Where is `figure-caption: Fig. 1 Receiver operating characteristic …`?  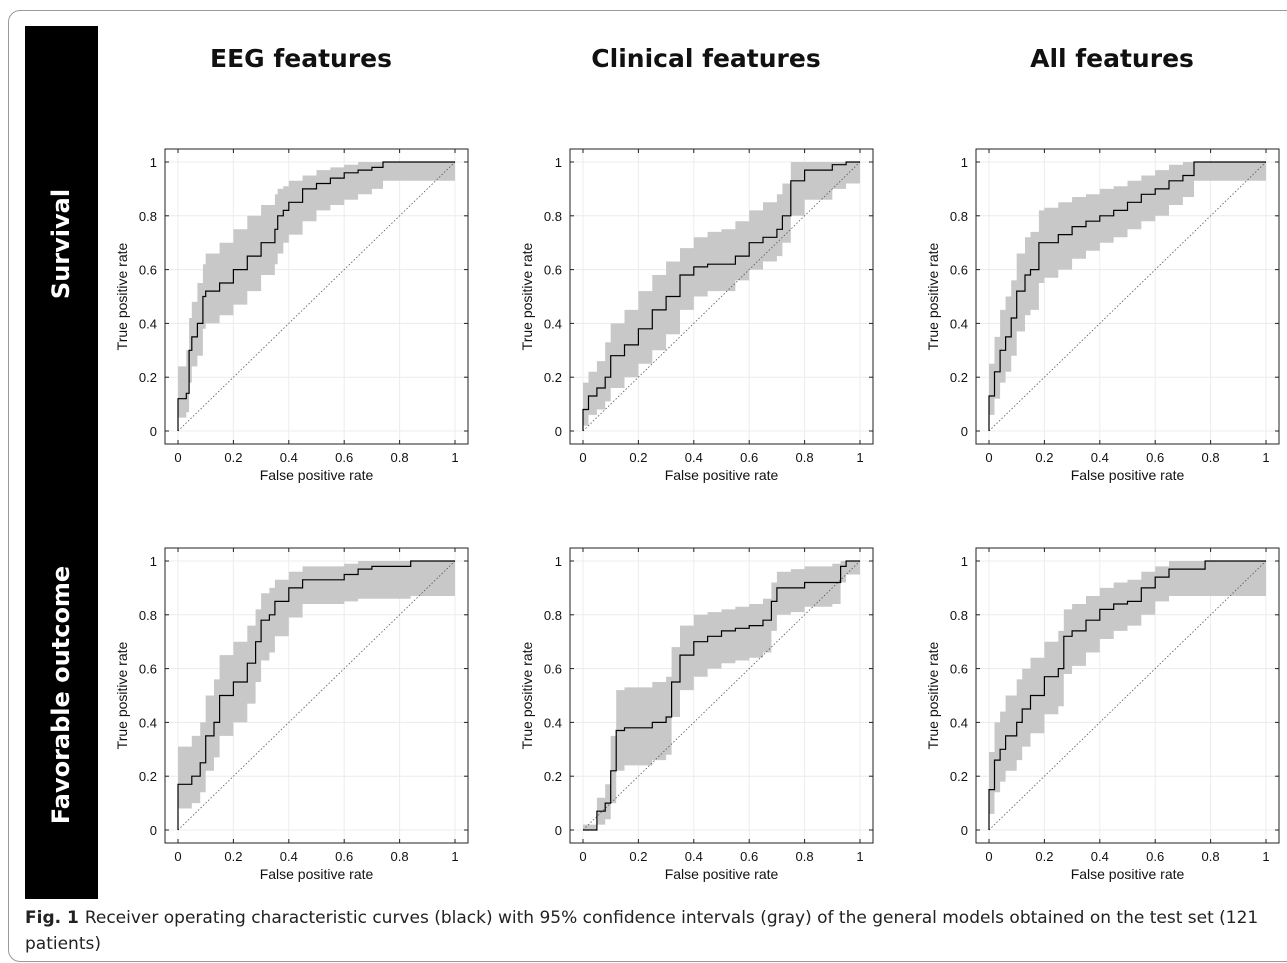 figure-caption: Fig. 1 Receiver operating characteristic … is located at coordinates (645, 931).